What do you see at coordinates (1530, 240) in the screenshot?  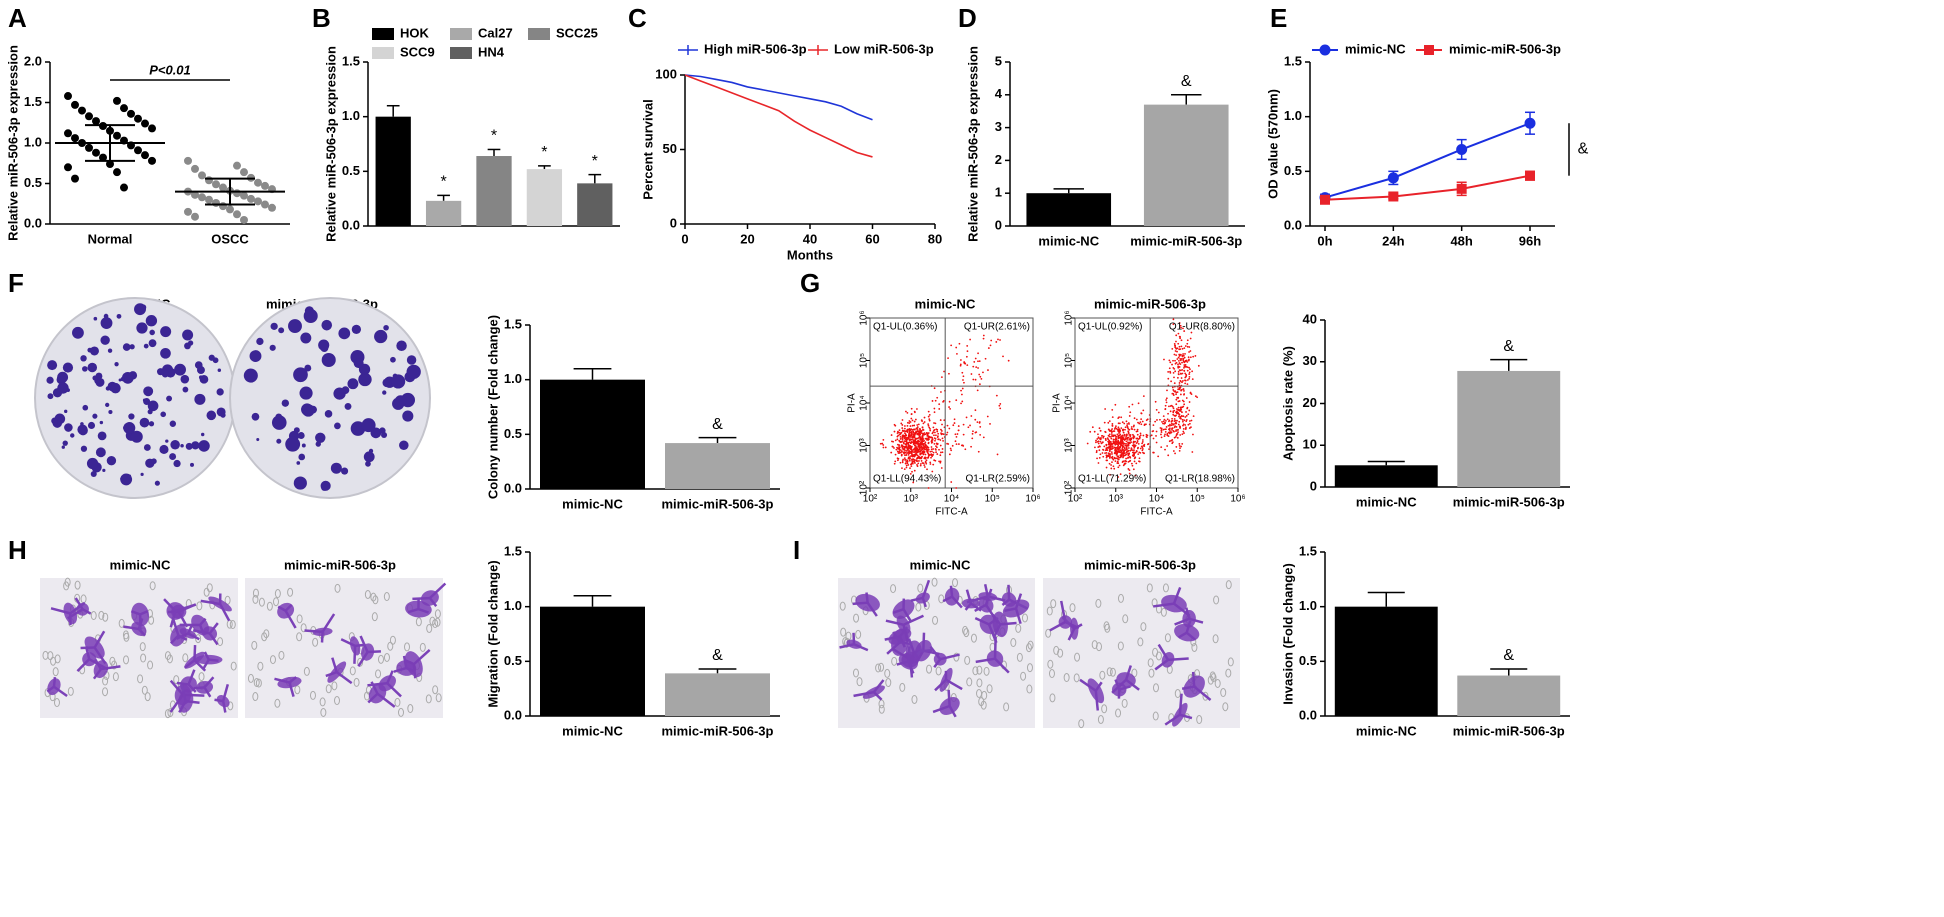 I see `x-tick-label: 96h` at bounding box center [1530, 240].